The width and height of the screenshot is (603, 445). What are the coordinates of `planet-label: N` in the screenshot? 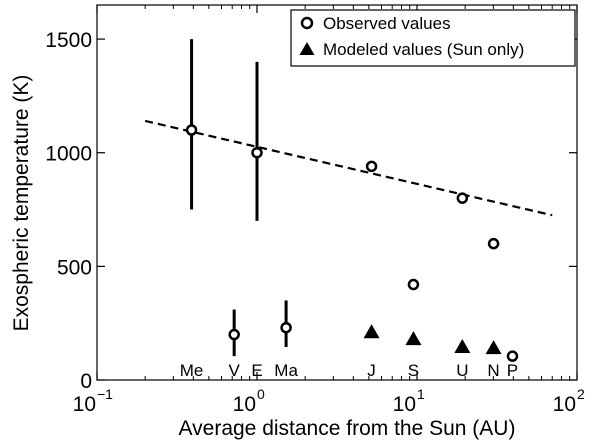 It's located at (493, 370).